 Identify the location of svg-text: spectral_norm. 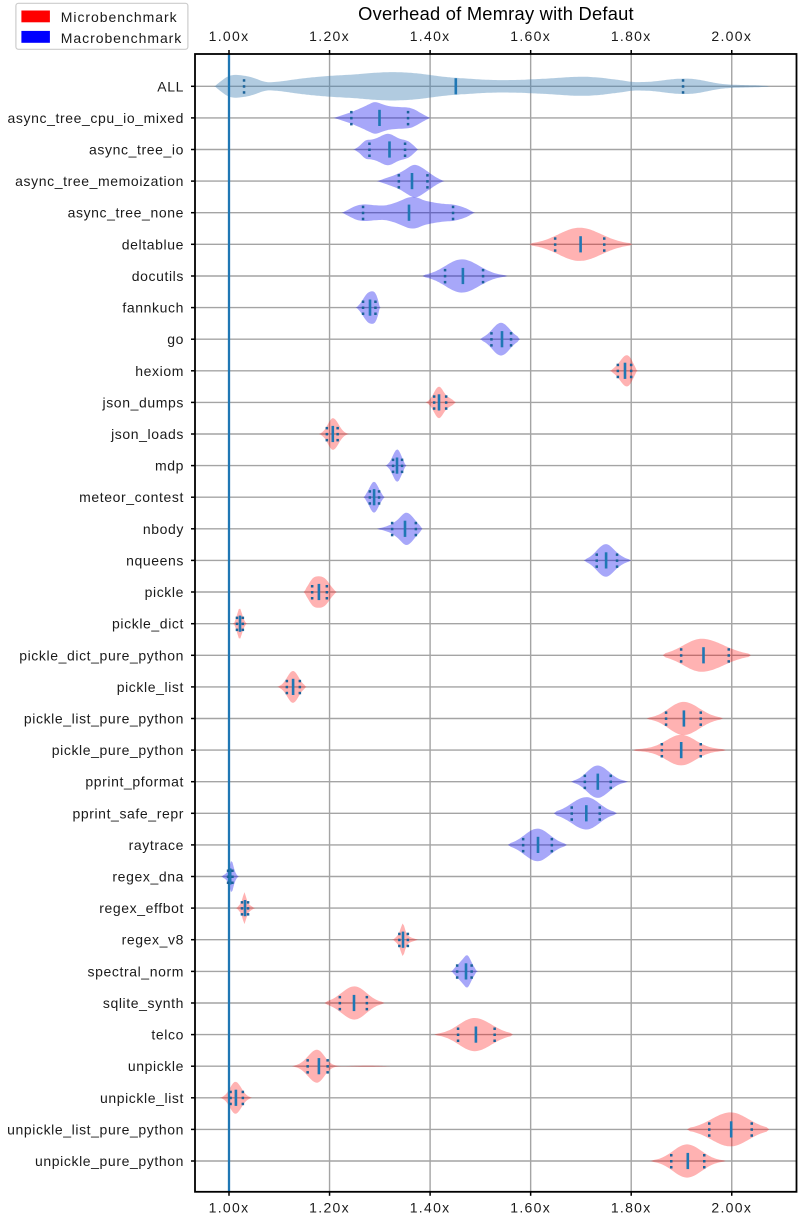
(135, 971).